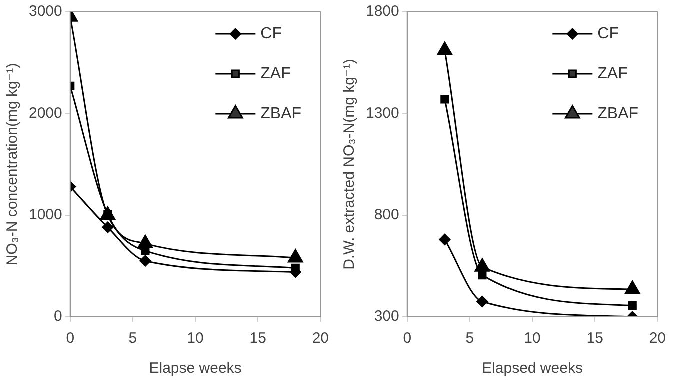  Describe the element at coordinates (532, 369) in the screenshot. I see `x-axis-title: Elapsed weeks` at that location.